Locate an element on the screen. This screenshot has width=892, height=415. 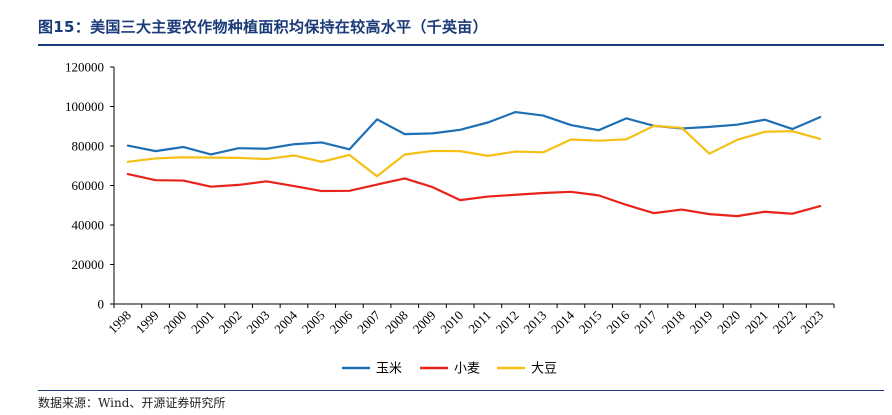
y-tick-label: 0 is located at coordinates (101, 304).